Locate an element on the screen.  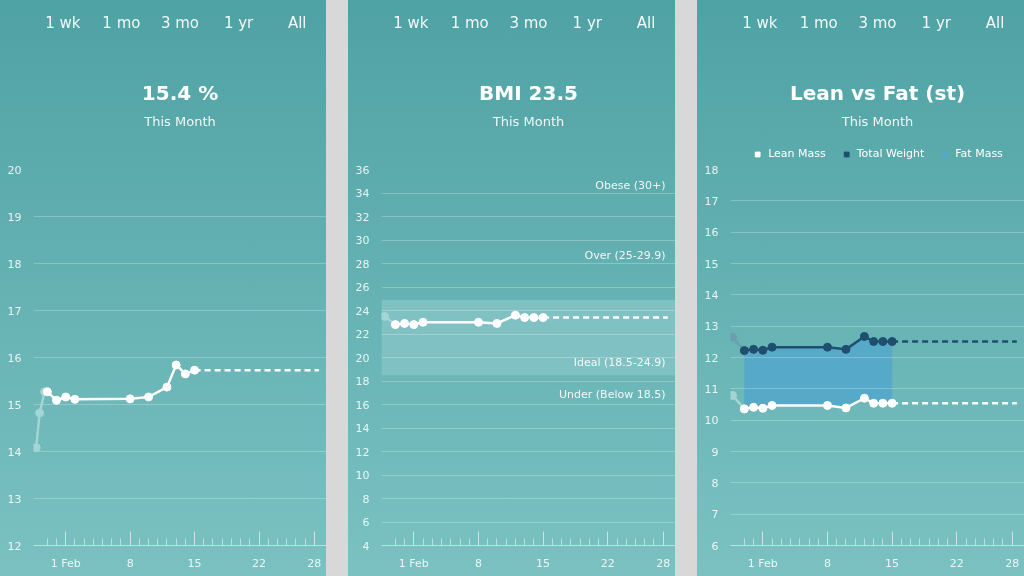
y-tick-label: 26 is located at coordinates (362, 287).